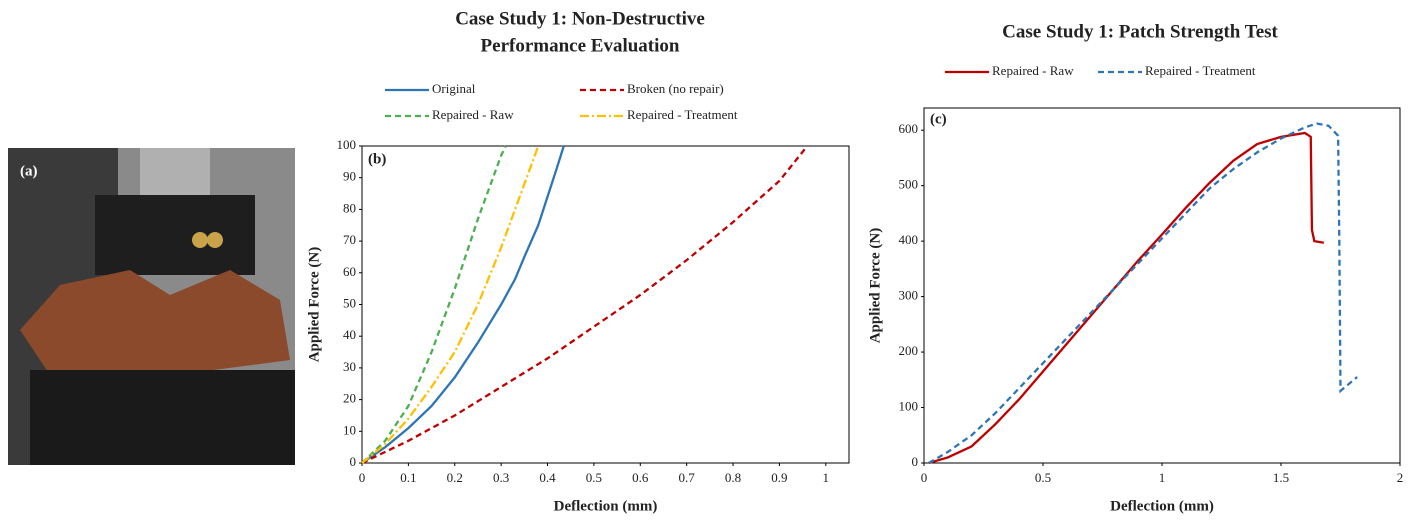 This screenshot has height=521, width=1420. I want to click on y-tick-label: 500, so click(909, 184).